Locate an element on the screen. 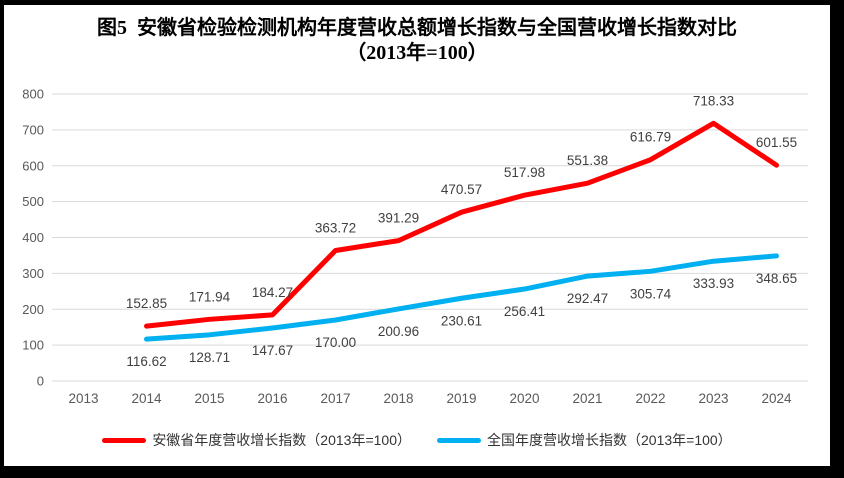 The image size is (844, 478). legend-line-swatch-national is located at coordinates (459, 440).